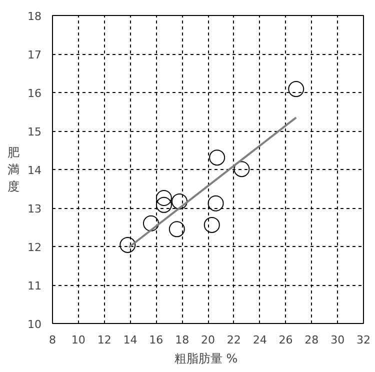 The image size is (375, 372). I want to click on x-tick-label: 14, so click(130, 340).